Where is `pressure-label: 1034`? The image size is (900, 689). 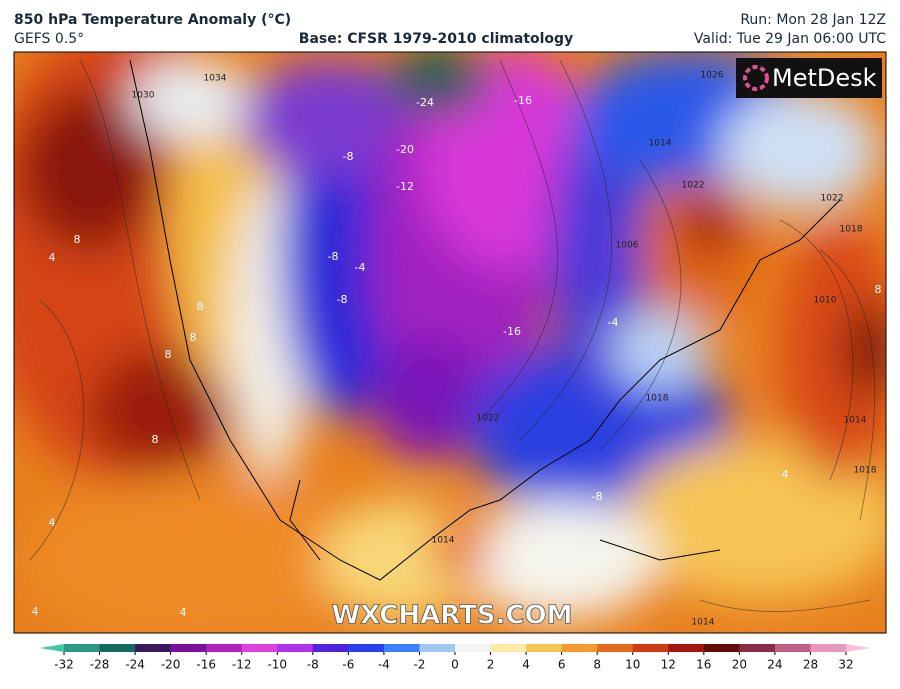
pressure-label: 1034 is located at coordinates (215, 79).